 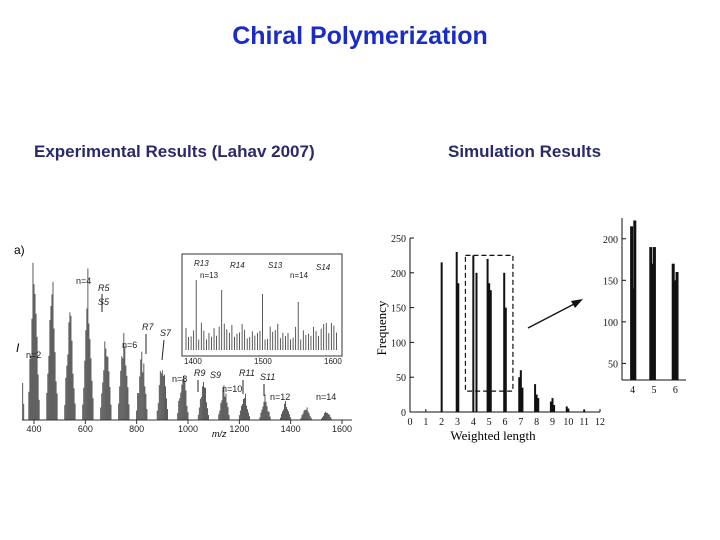 What do you see at coordinates (525, 151) in the screenshot?
I see `simulation-heading: Simulation Results` at bounding box center [525, 151].